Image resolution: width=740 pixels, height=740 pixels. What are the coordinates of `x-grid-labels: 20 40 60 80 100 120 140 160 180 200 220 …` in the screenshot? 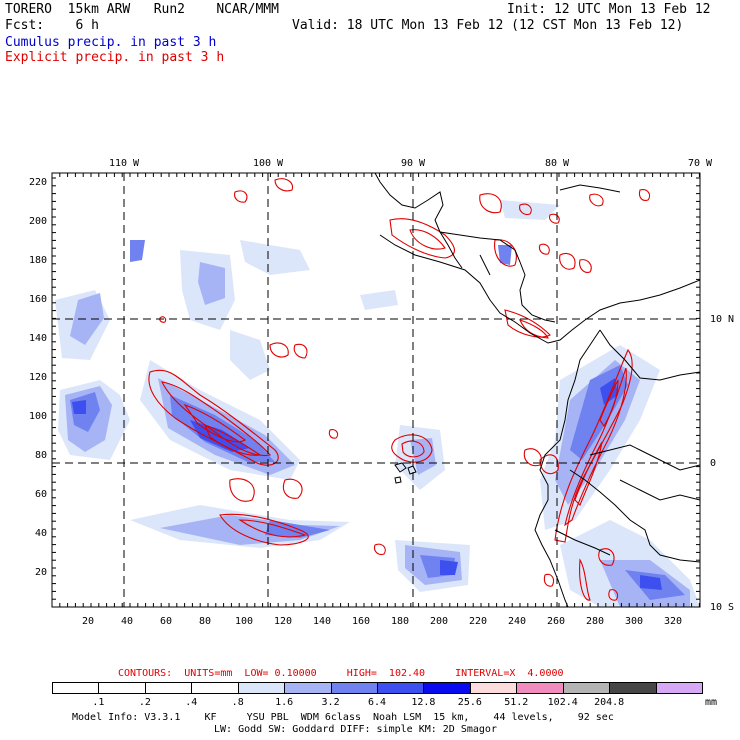 It's located at (382, 621).